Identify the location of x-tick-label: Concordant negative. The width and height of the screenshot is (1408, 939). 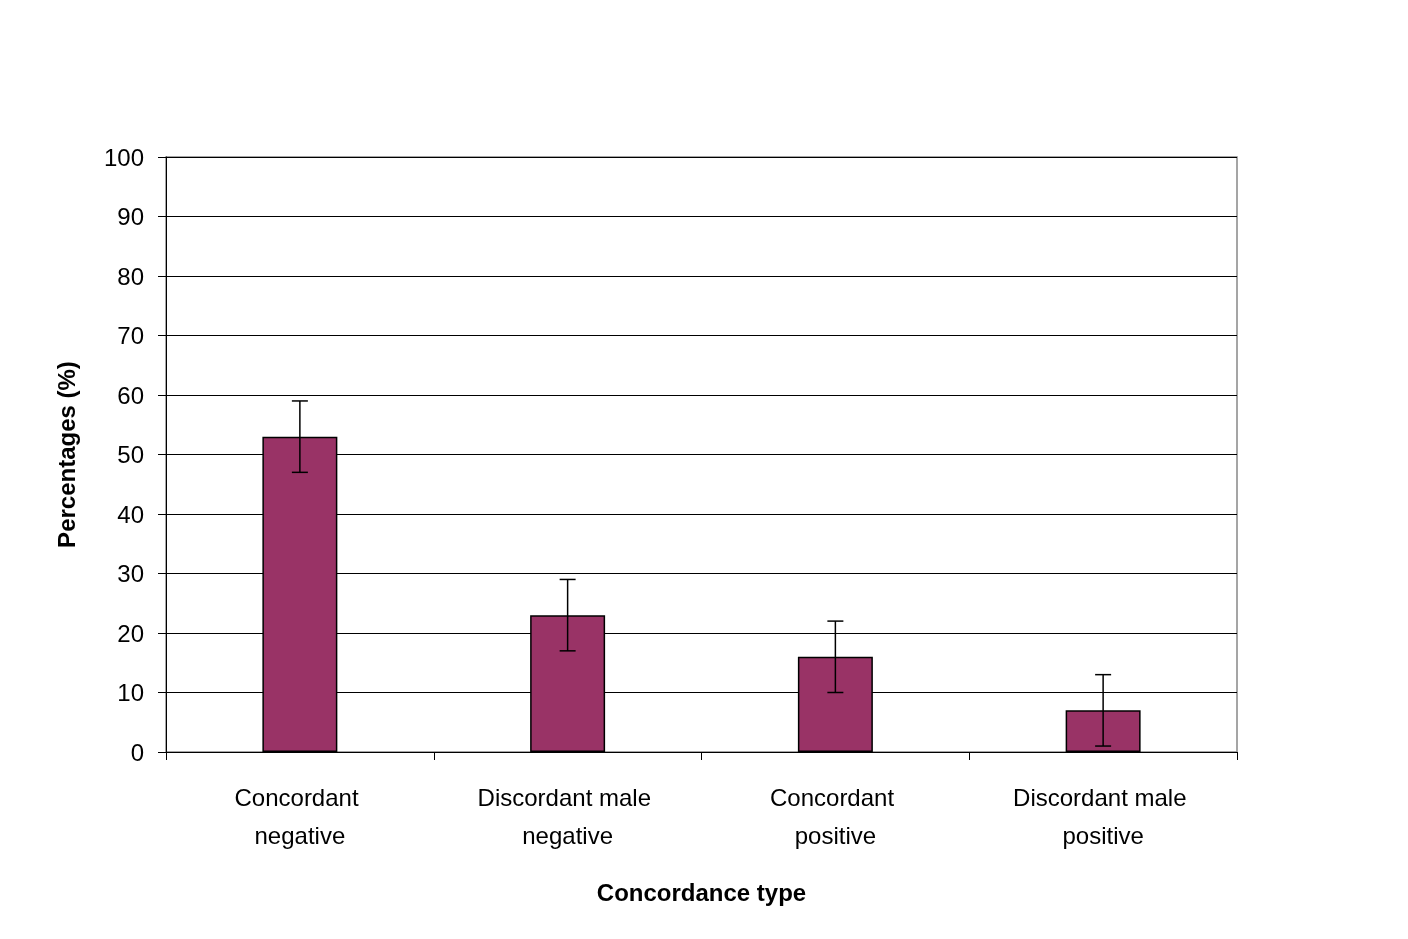
(300, 816).